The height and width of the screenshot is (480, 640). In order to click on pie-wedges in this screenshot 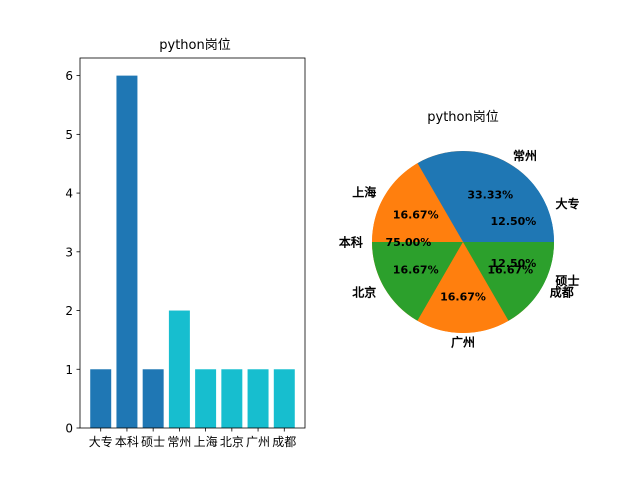, I will do `click(463, 242)`.